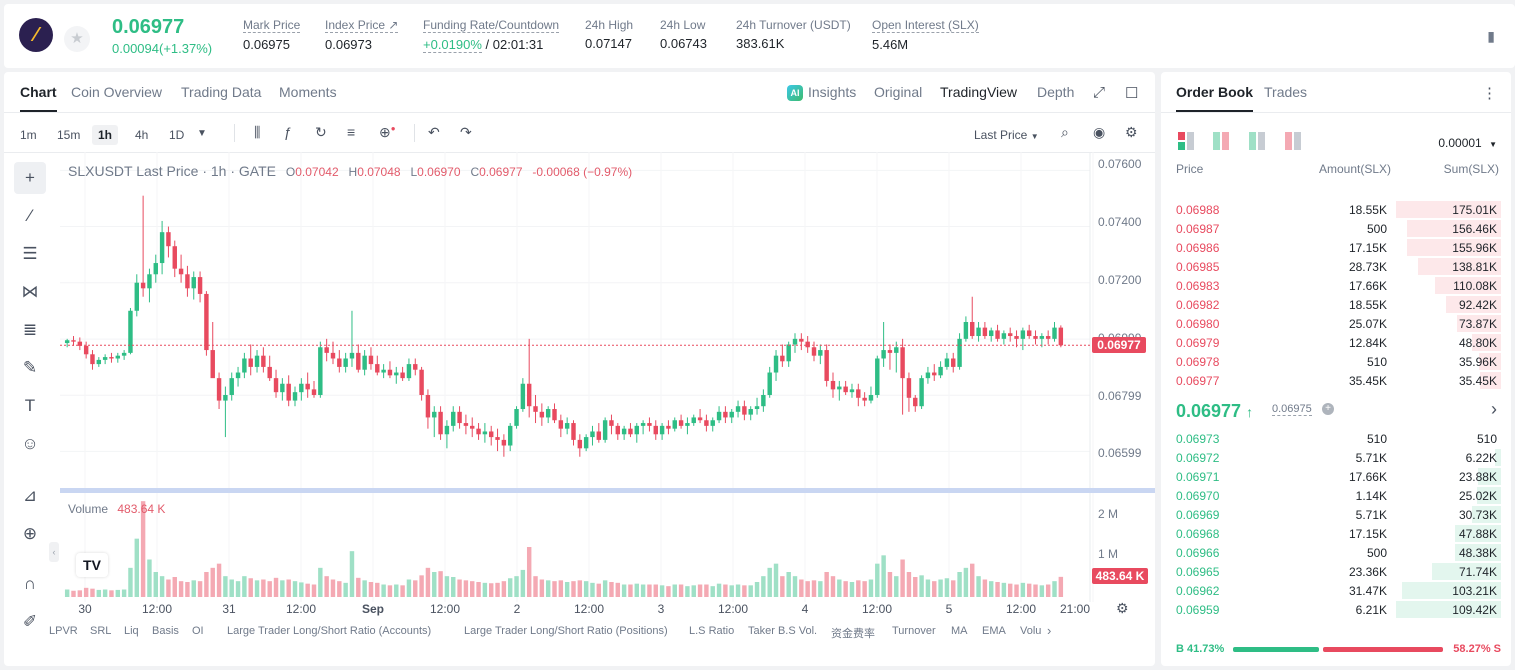  I want to click on indicator-oi: OI, so click(198, 631).